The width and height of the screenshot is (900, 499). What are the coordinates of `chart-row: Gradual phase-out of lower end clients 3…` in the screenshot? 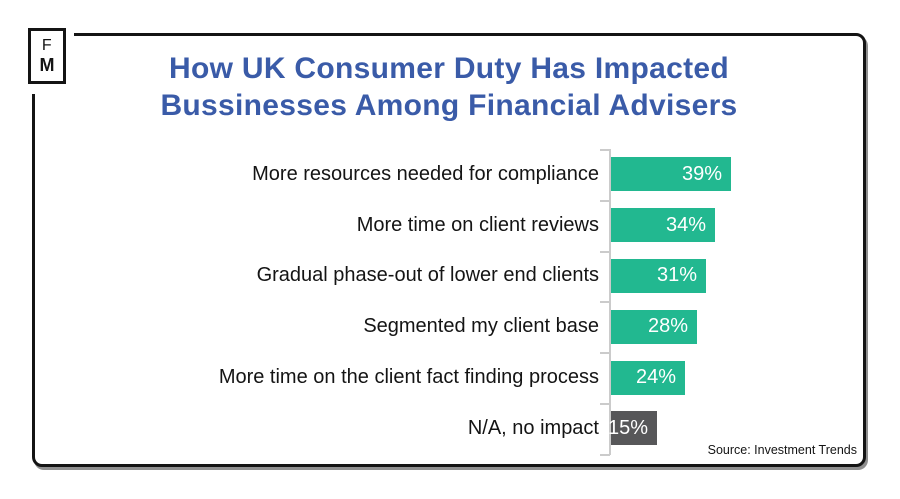 It's located at (444, 276).